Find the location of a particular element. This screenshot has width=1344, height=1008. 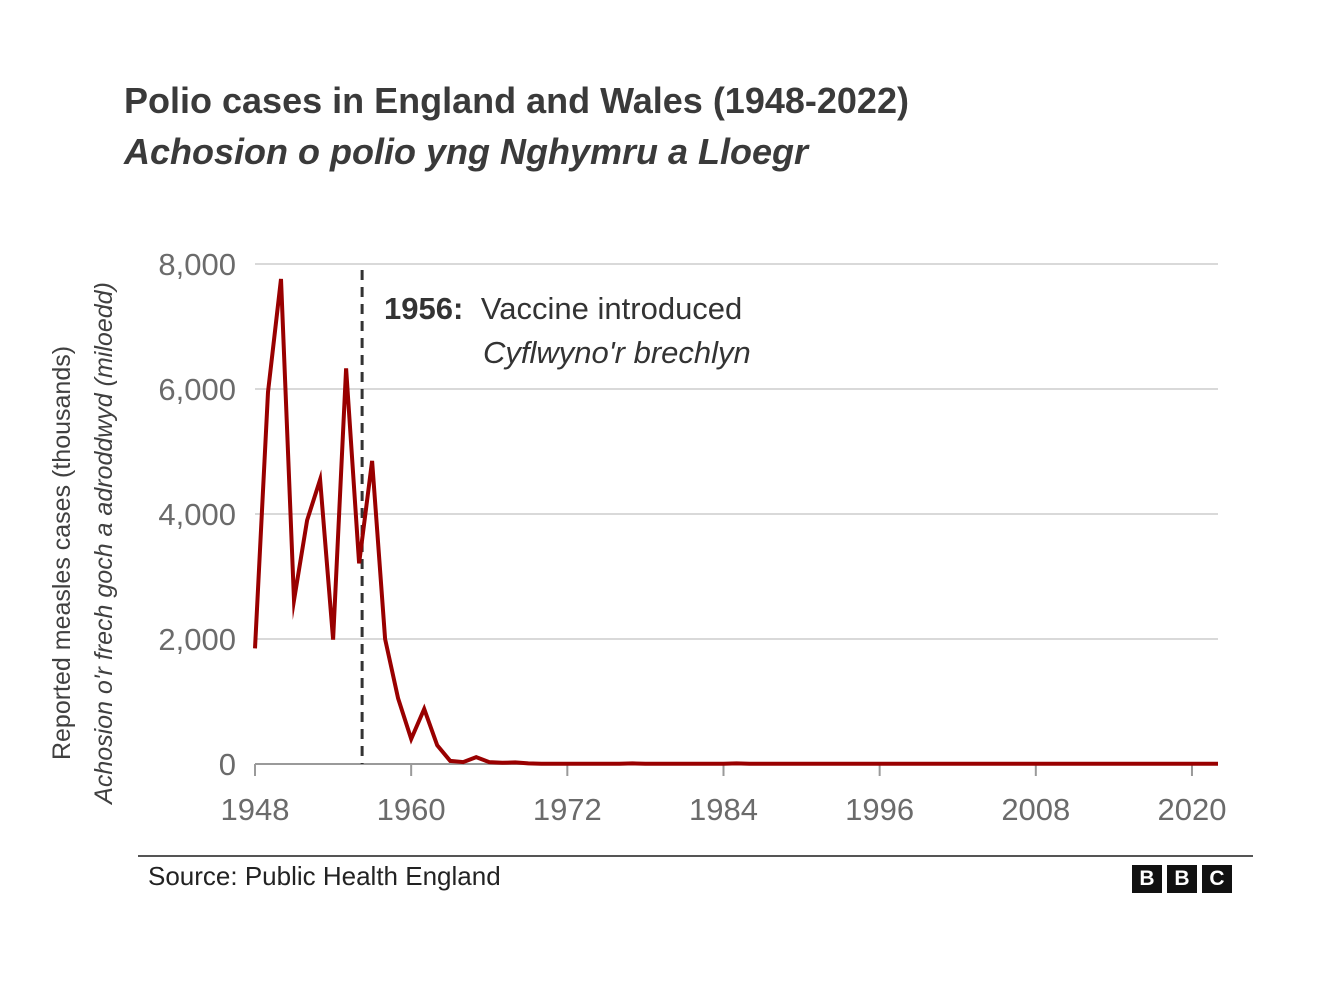

vaccine-annotation: 1956: Vaccine introduced is located at coordinates (563, 308).